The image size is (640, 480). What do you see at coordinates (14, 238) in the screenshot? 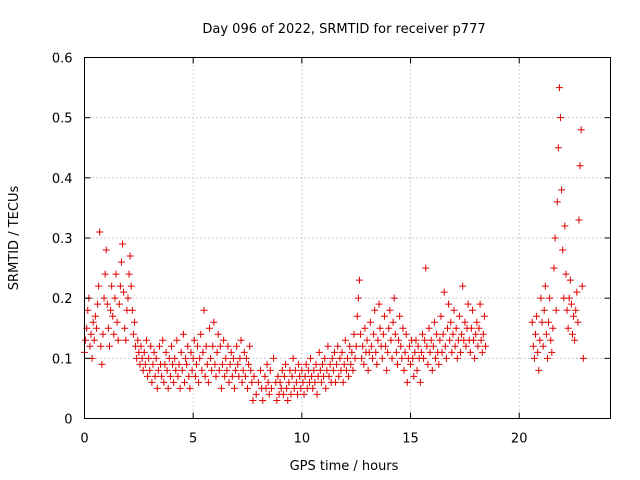
I see `y-axis-label: SRMTID / TECUs` at bounding box center [14, 238].